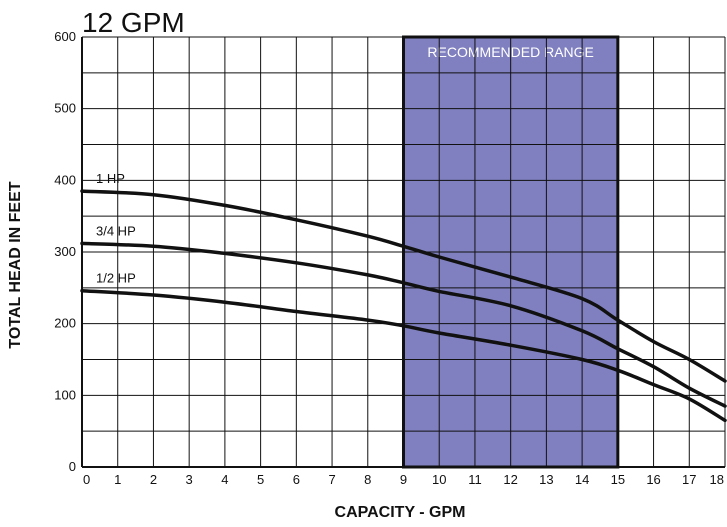 Image resolution: width=727 pixels, height=527 pixels. Describe the element at coordinates (717, 479) in the screenshot. I see `x-tick-label: 18` at that location.